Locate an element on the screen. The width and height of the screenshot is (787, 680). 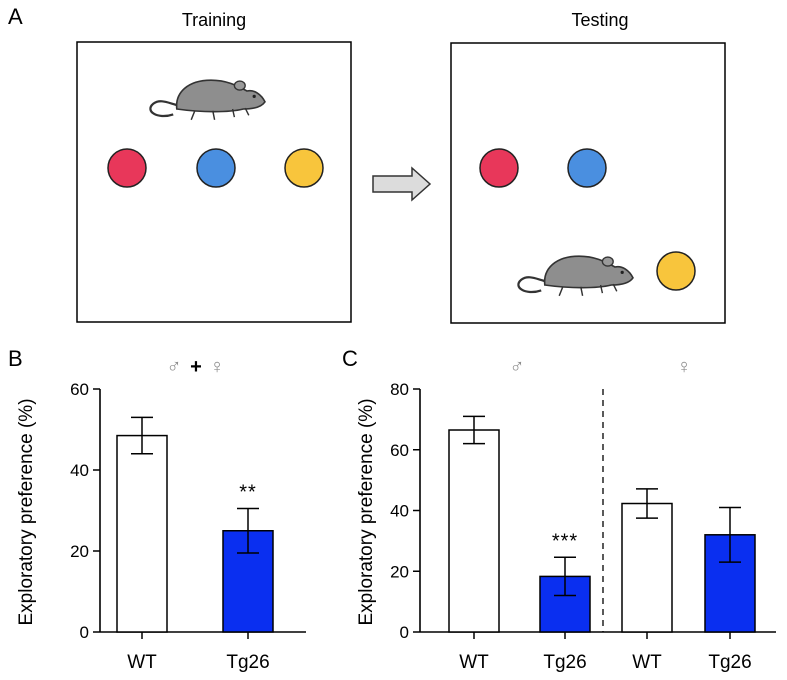
arrow-icon is located at coordinates (402, 184).